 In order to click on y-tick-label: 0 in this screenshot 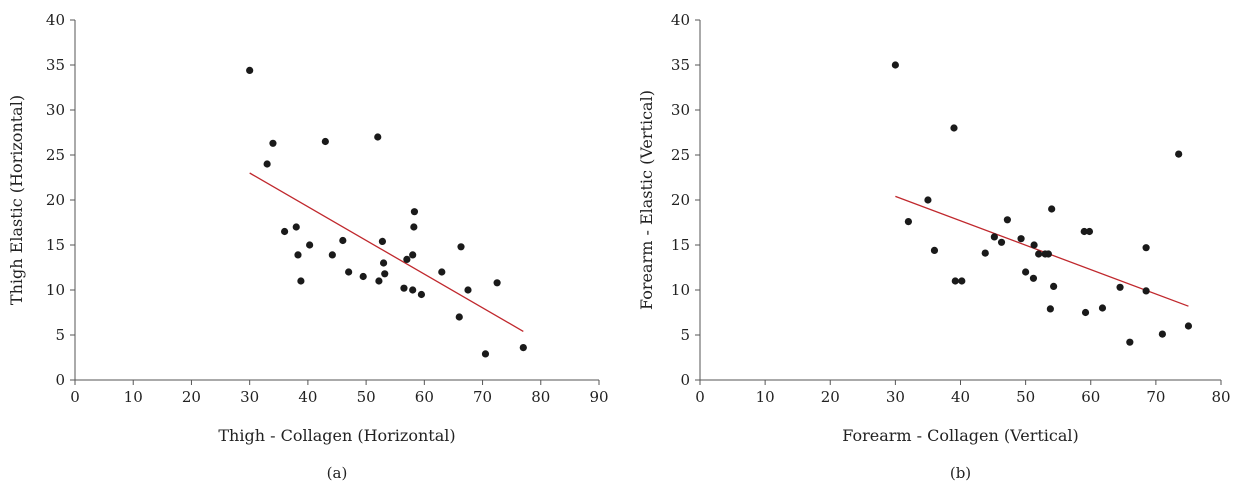, I will do `click(60, 380)`.